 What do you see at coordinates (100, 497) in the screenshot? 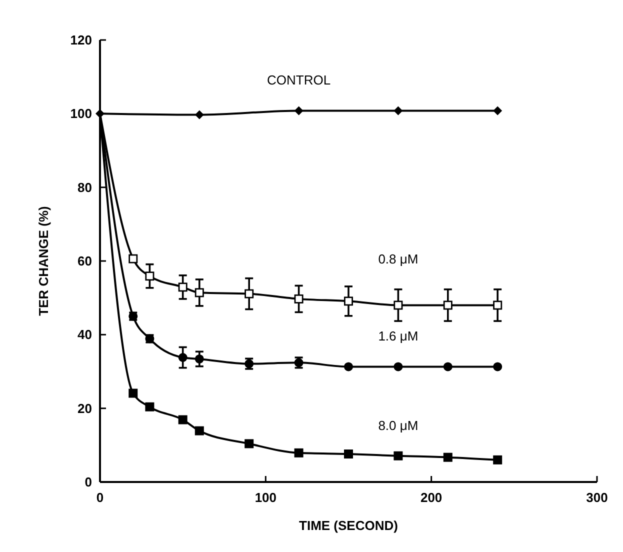
I see `x-tick-label: 0` at bounding box center [100, 497].